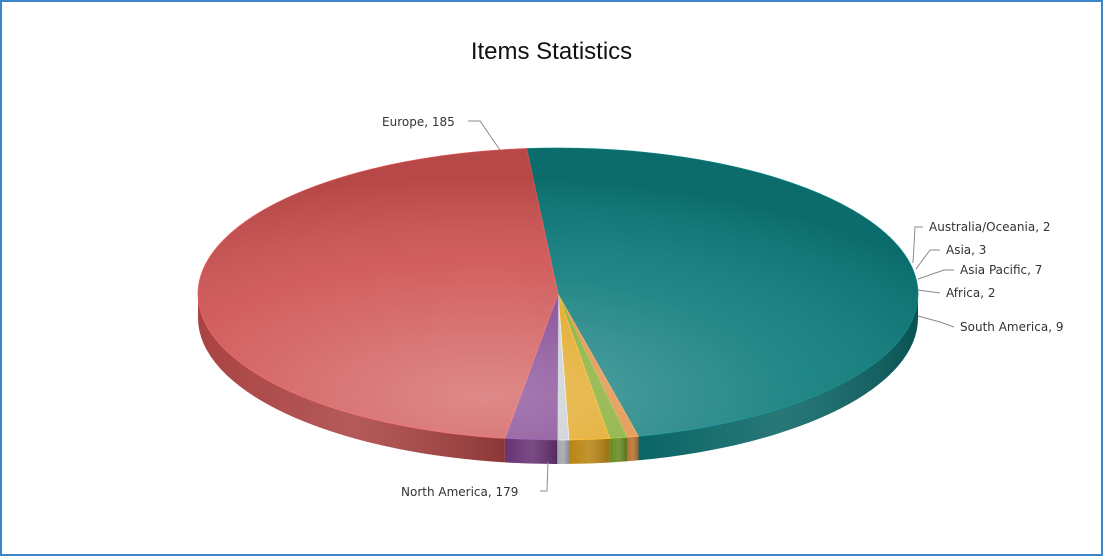 The width and height of the screenshot is (1103, 556). Describe the element at coordinates (551, 51) in the screenshot. I see `chart-title: Items Statistics` at that location.